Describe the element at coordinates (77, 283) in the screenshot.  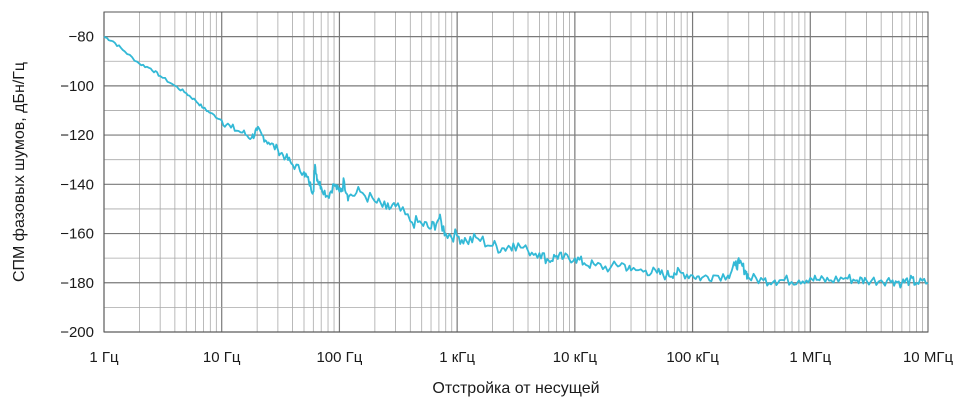
I see `y-tick-label: −180` at that location.